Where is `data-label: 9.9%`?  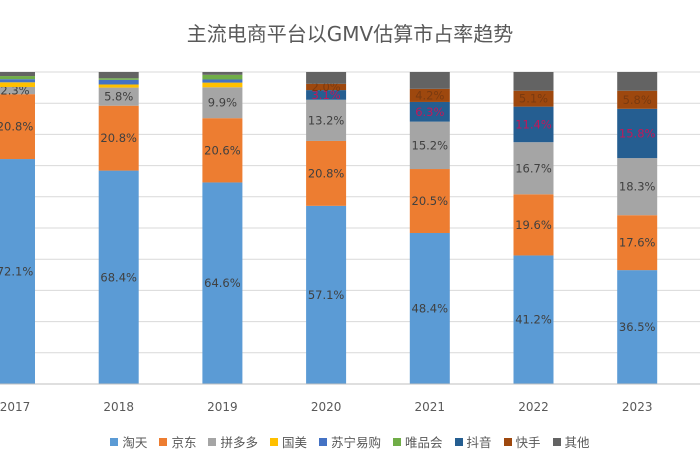 data-label: 9.9% is located at coordinates (222, 103).